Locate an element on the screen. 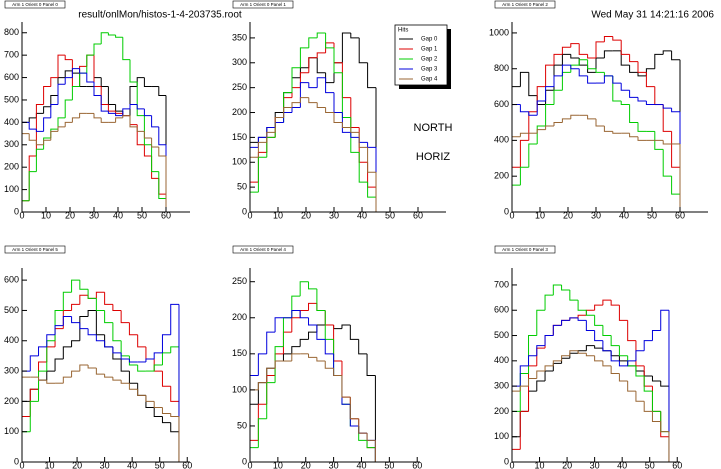  legend-label: Gap 3 is located at coordinates (429, 70).